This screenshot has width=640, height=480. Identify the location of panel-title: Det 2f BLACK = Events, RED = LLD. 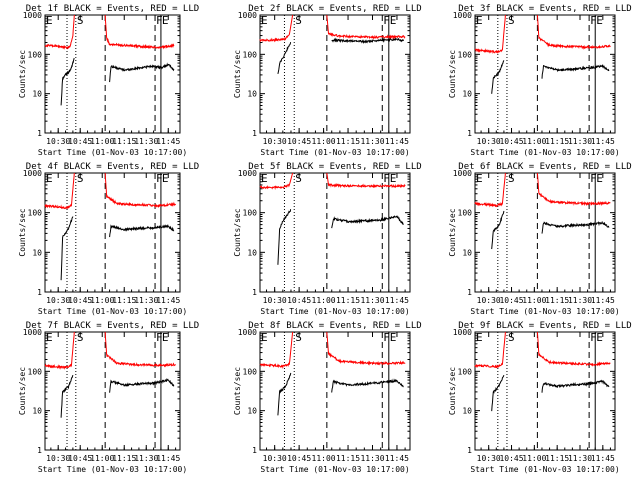
(334, 9).